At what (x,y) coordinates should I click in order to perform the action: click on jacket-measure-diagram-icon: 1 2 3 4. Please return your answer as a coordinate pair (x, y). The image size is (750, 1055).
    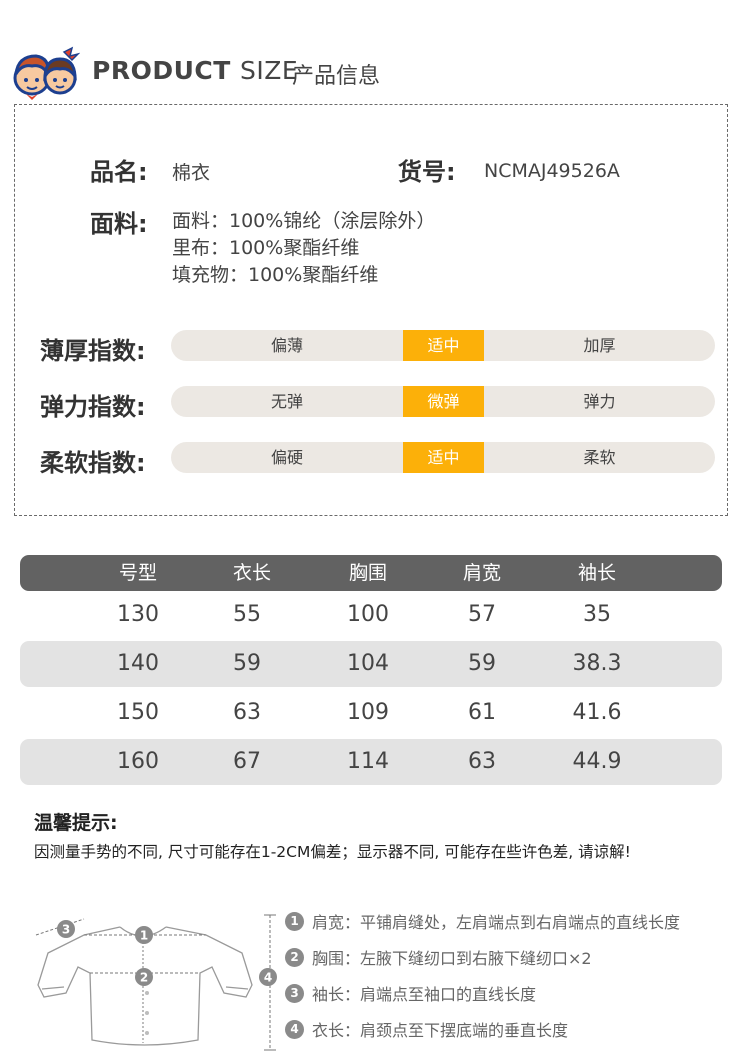
    Looking at the image, I should click on (156, 982).